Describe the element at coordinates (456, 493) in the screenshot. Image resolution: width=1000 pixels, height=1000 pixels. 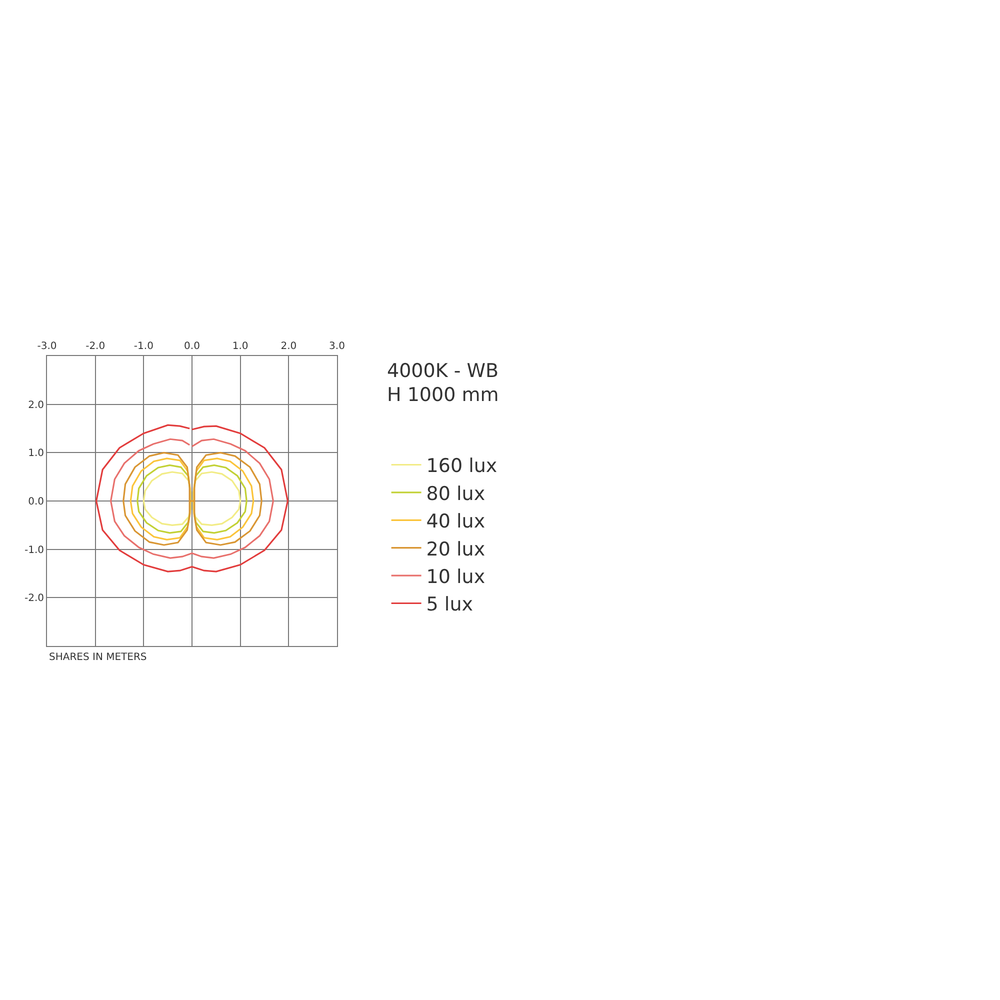
I see `legend-label: 80 lux` at that location.